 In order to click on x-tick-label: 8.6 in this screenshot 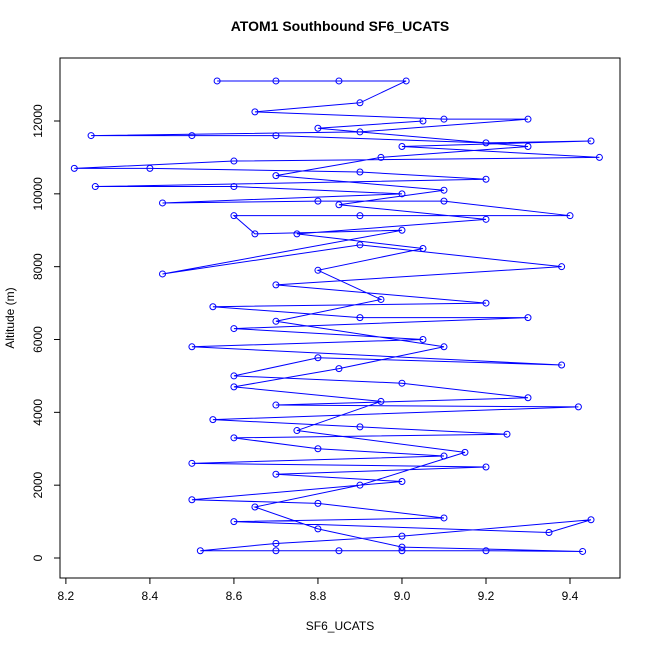, I will do `click(234, 596)`.